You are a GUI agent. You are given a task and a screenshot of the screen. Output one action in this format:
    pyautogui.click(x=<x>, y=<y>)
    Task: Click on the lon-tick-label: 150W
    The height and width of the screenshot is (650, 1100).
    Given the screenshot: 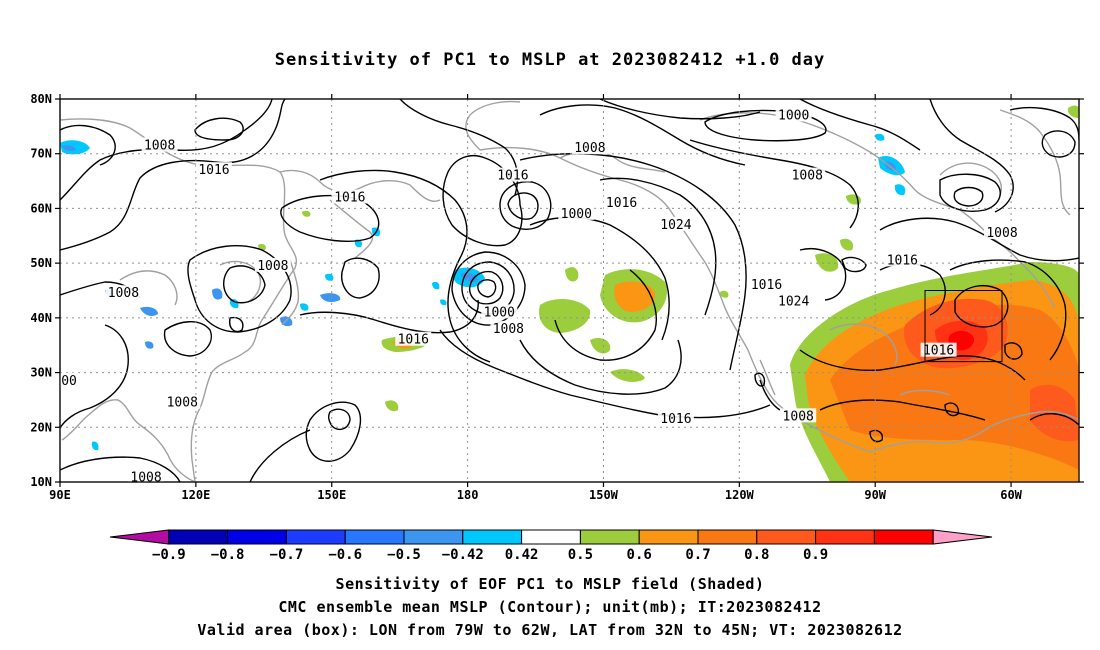 What is the action you would take?
    pyautogui.click(x=604, y=495)
    